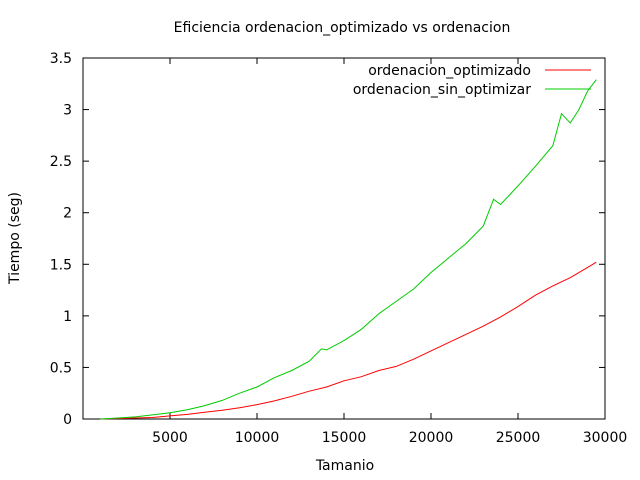 This screenshot has height=480, width=640. I want to click on y-tick-label: 2, so click(67, 214).